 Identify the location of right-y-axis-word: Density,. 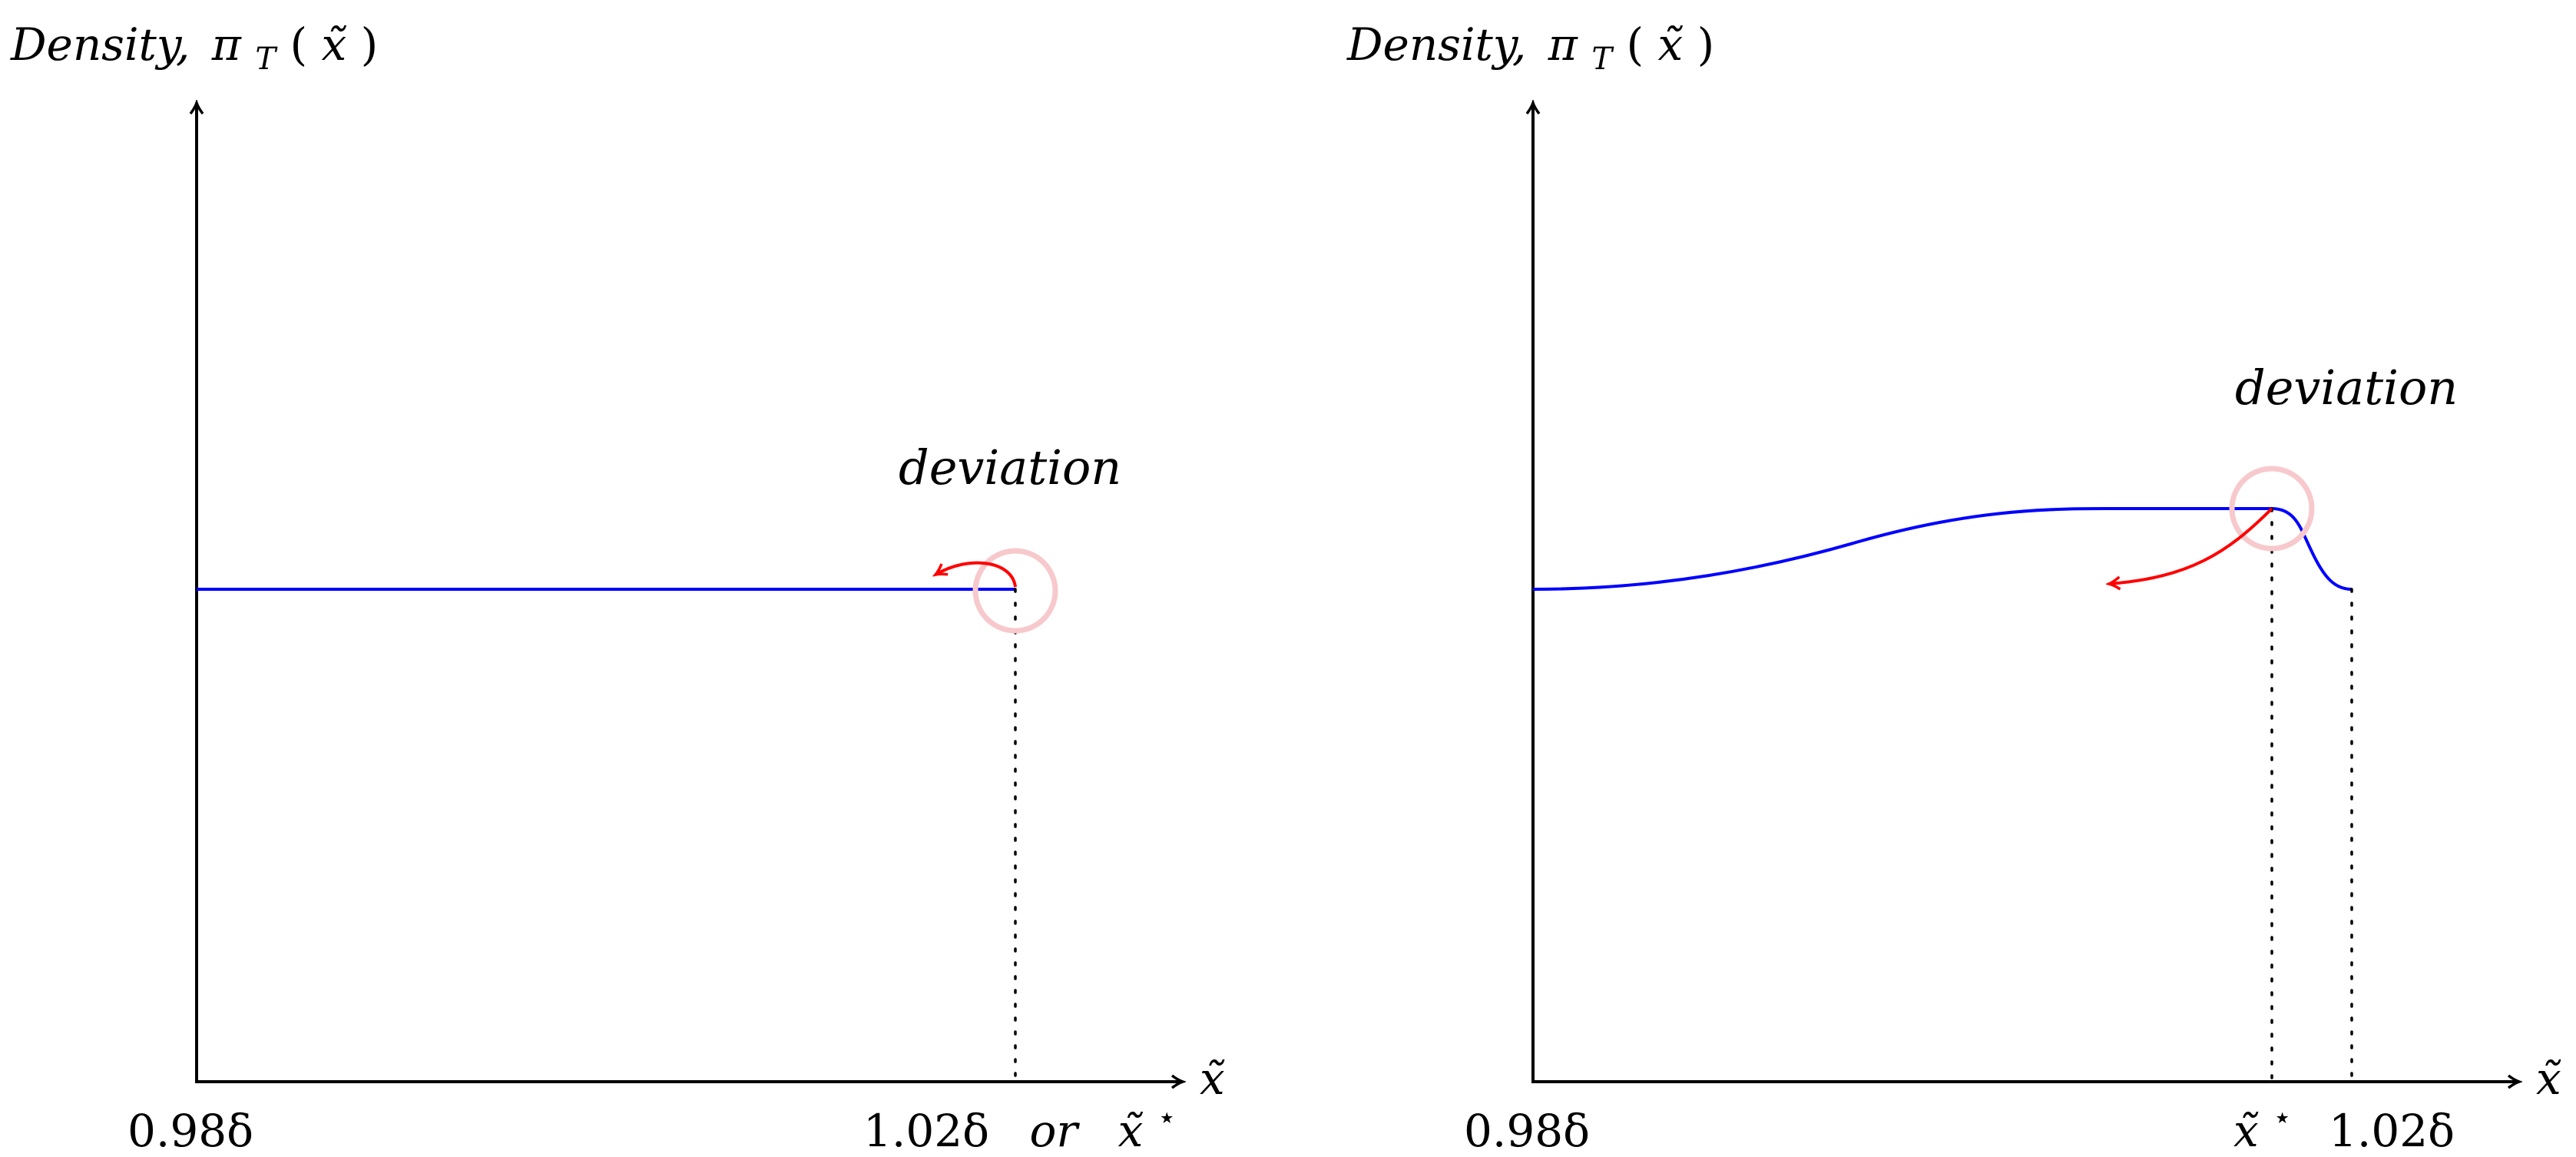
(1436, 44).